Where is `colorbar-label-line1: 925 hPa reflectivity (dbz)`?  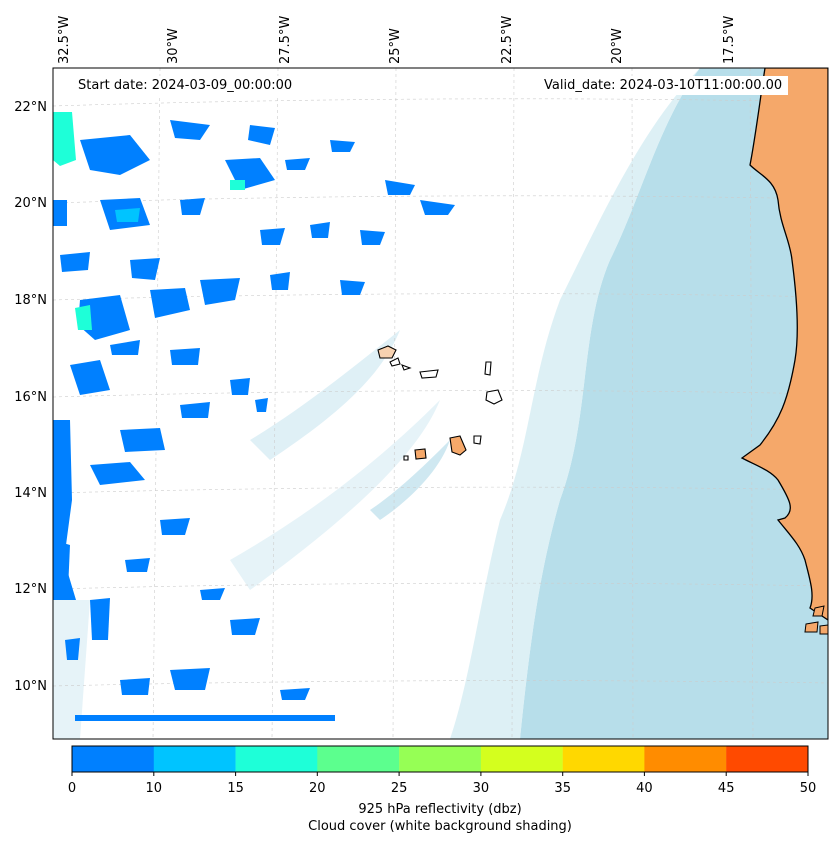 colorbar-label-line1: 925 hPa reflectivity (dbz) is located at coordinates (439, 809).